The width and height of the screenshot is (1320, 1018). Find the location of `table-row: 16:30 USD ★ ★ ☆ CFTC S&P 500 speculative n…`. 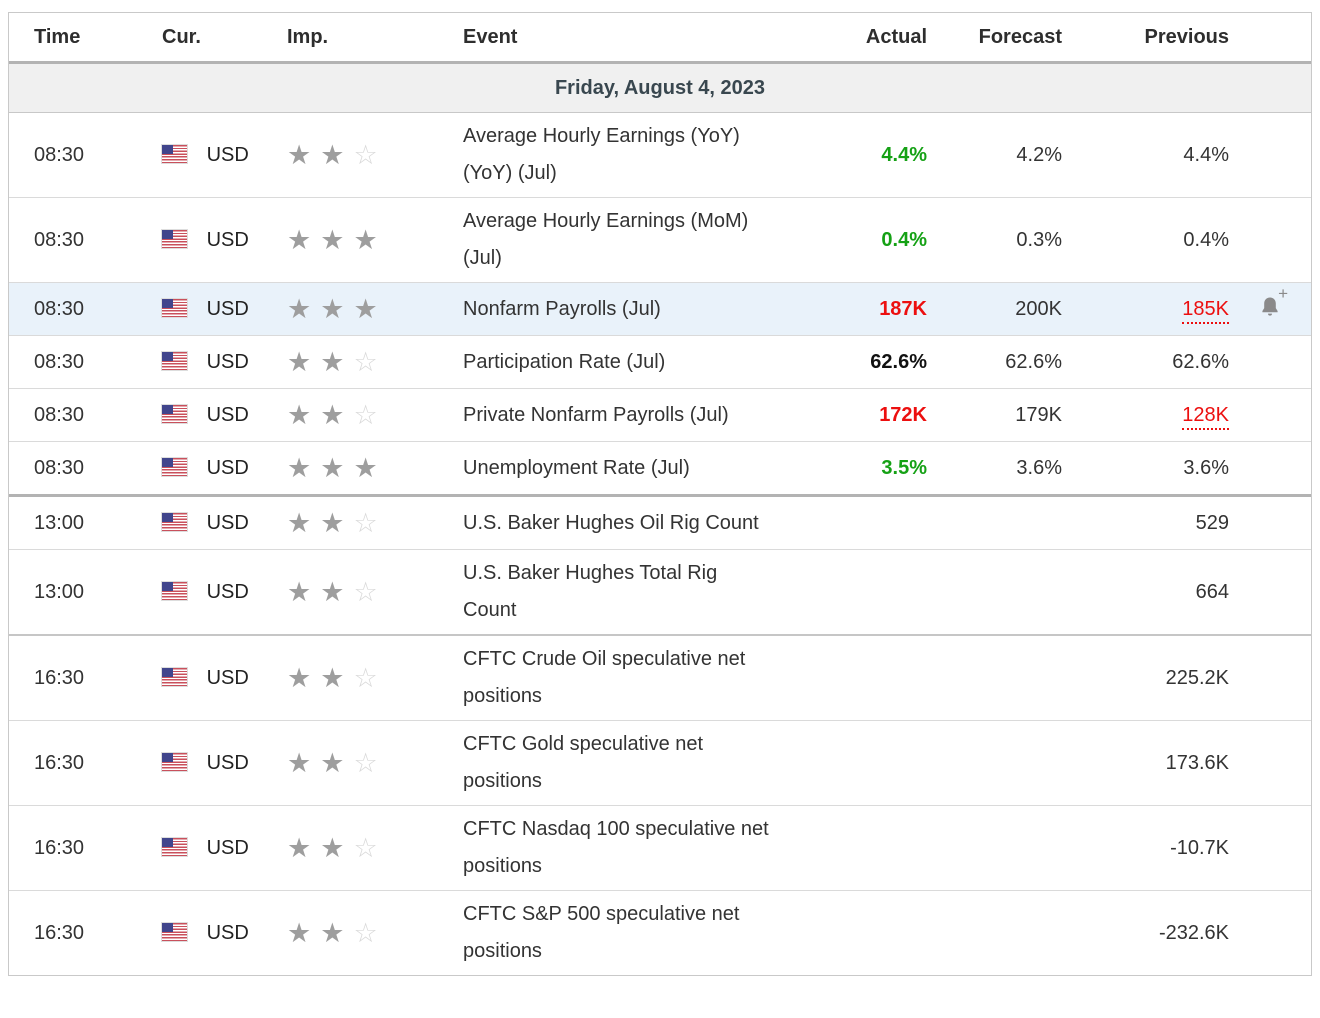

table-row: 16:30 USD ★ ★ ☆ CFTC S&P 500 speculative n… is located at coordinates (660, 933).